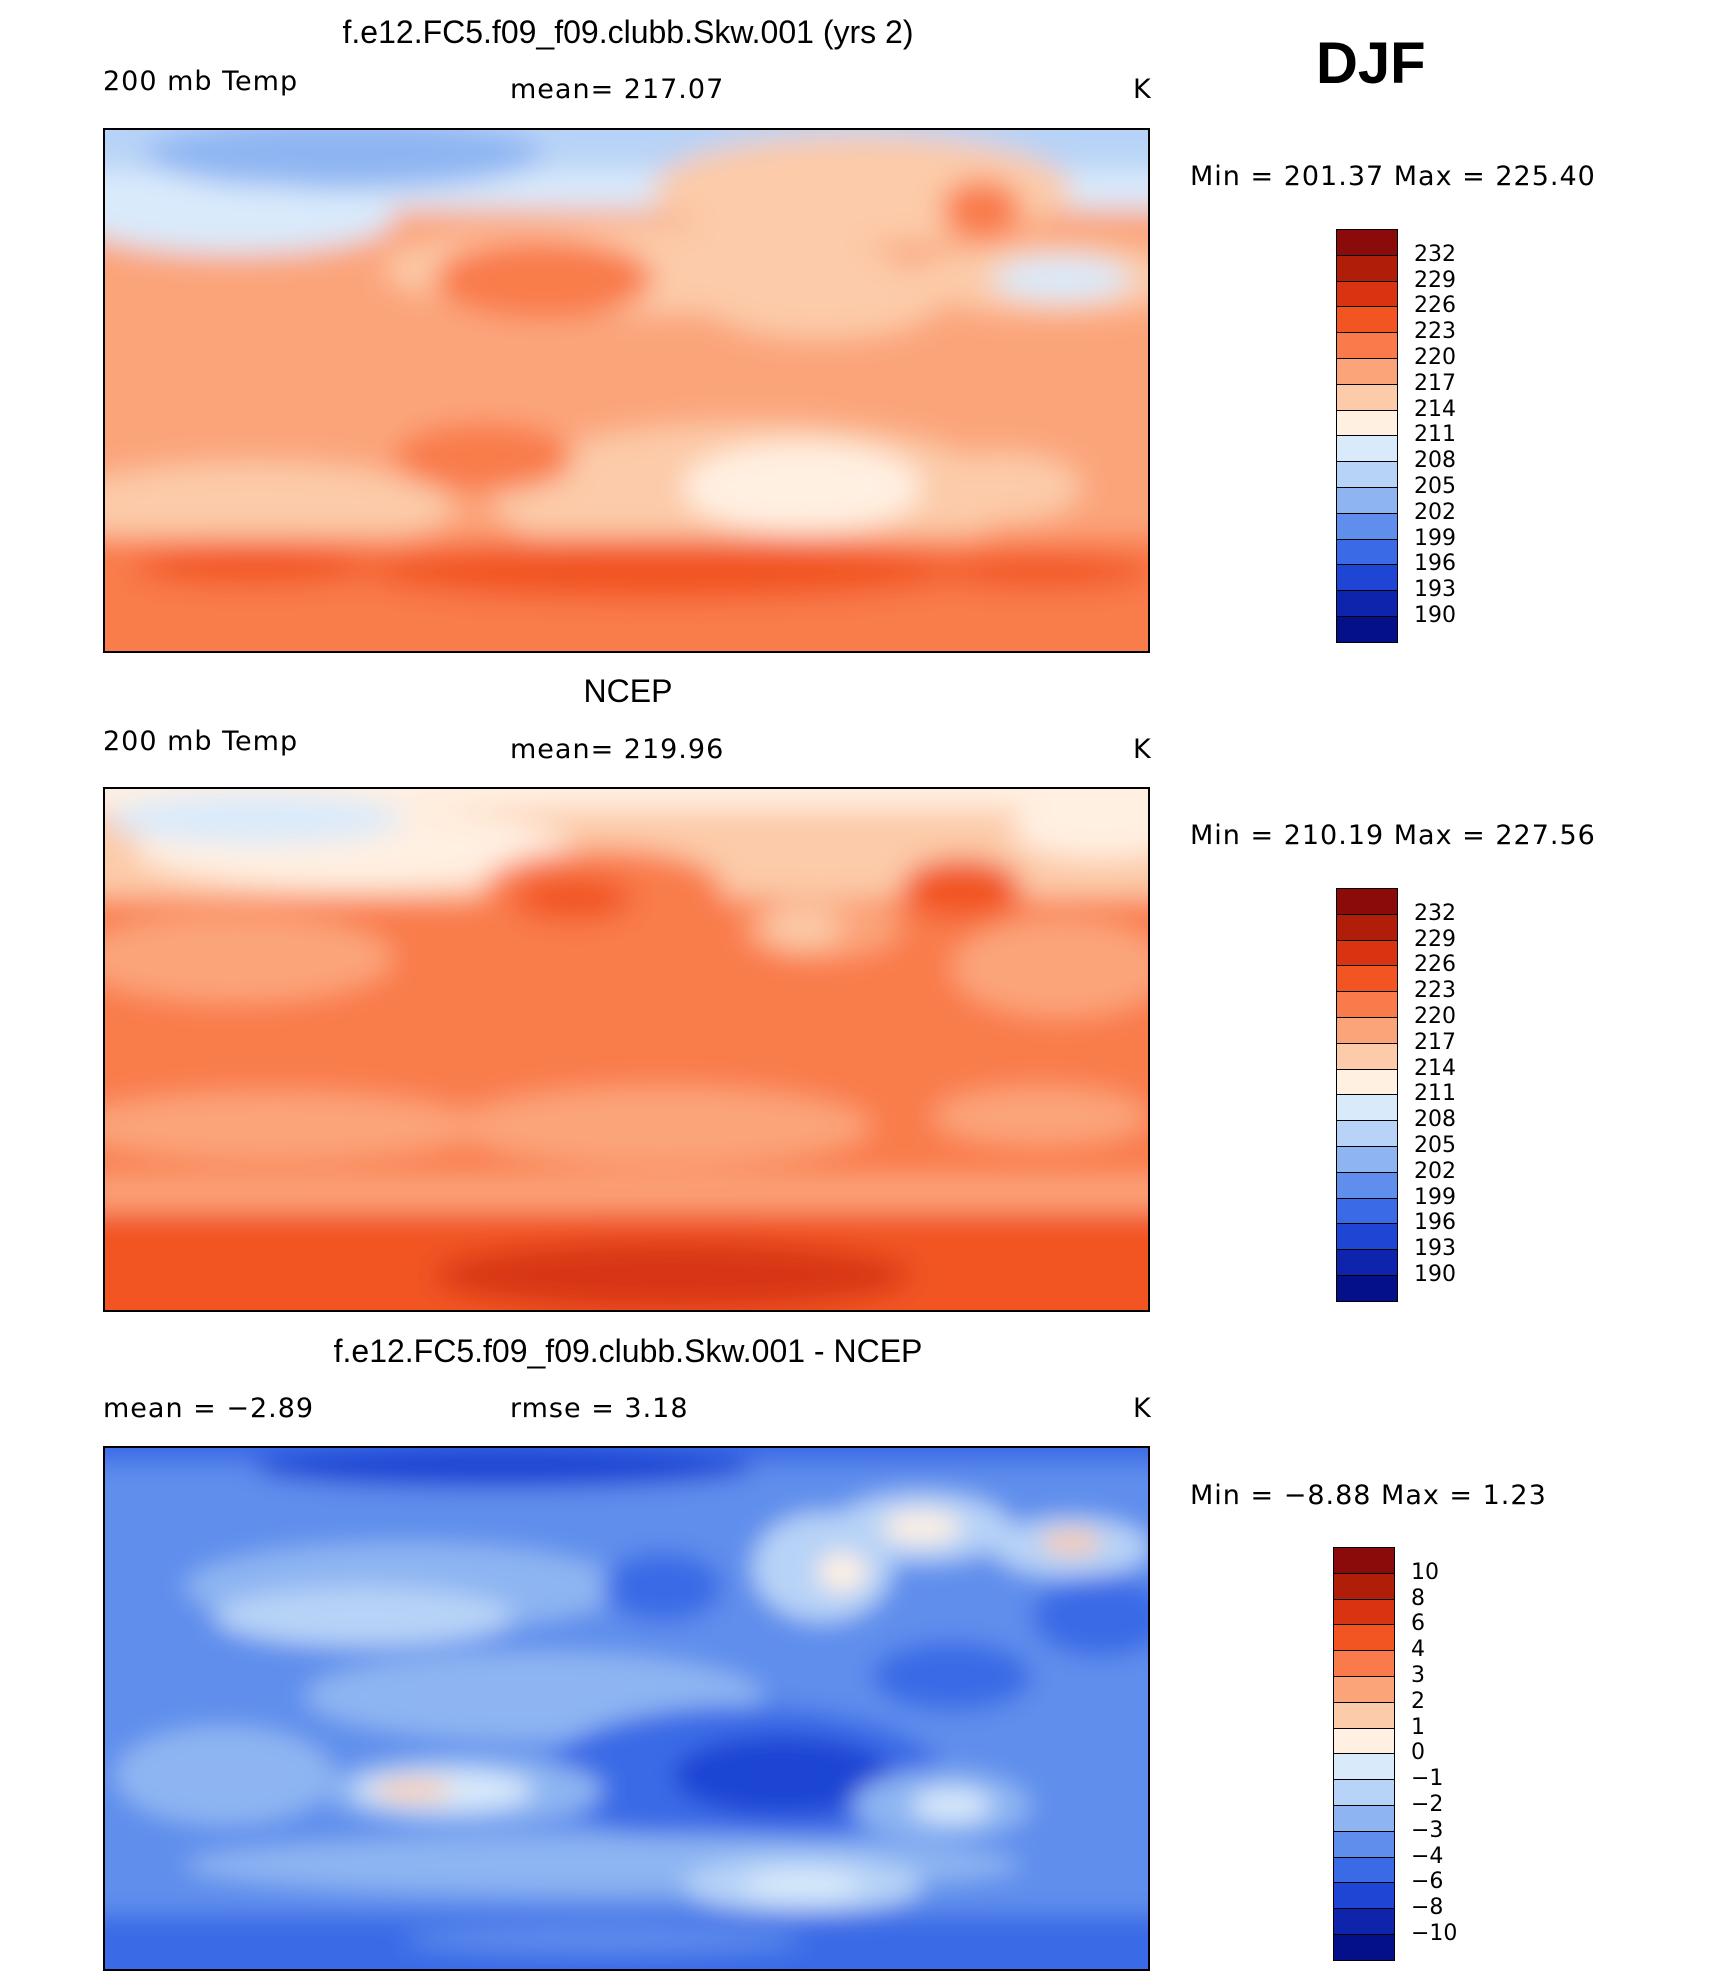 The width and height of the screenshot is (1710, 1971). I want to click on colorbar-tick-label: −4, so click(1427, 1856).